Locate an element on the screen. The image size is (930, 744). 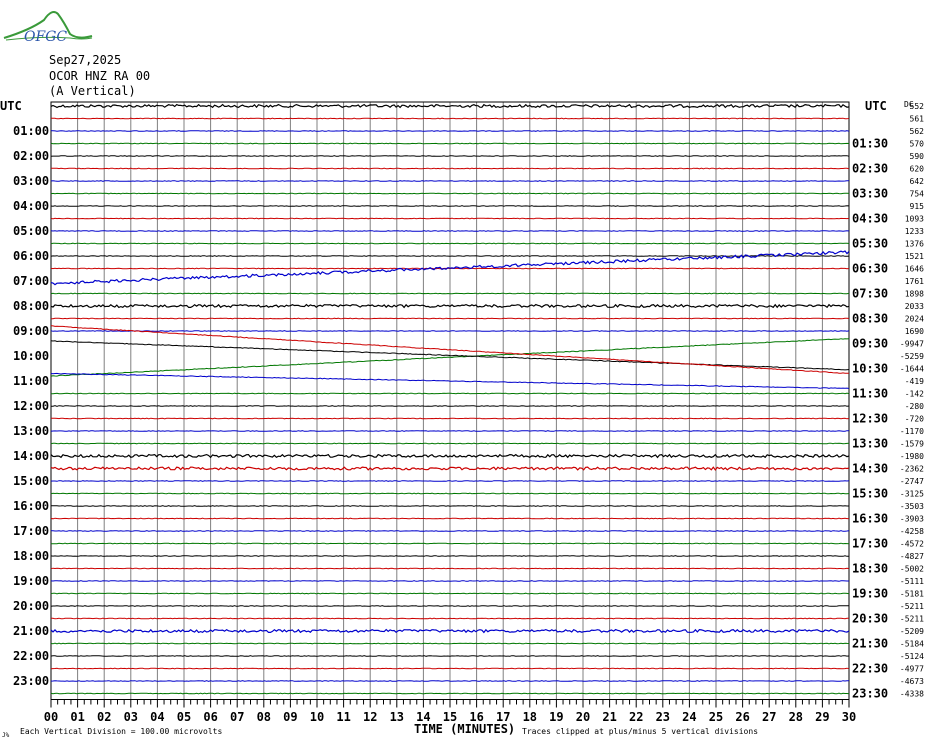
dc-offset-label: -4673 is located at coordinates (912, 681).